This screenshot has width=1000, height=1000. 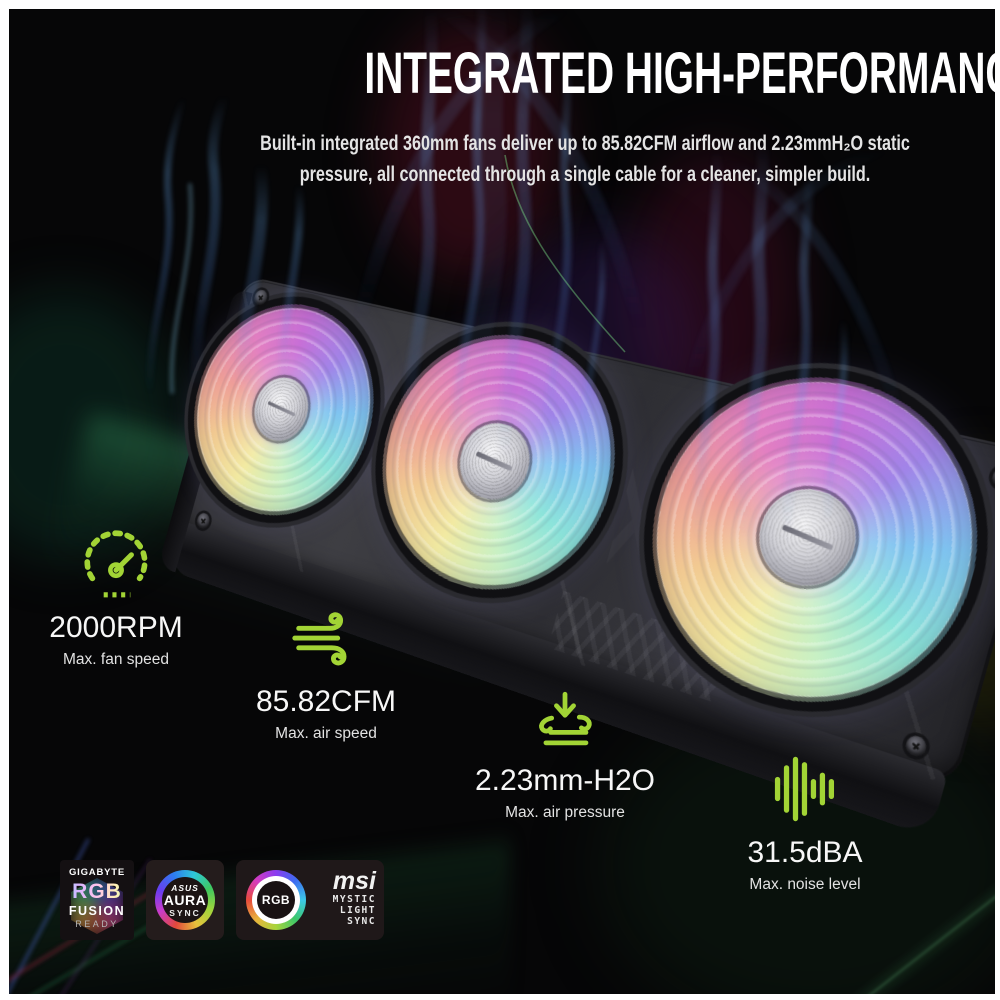 I want to click on sync-label: SYNC, so click(x=361, y=921).